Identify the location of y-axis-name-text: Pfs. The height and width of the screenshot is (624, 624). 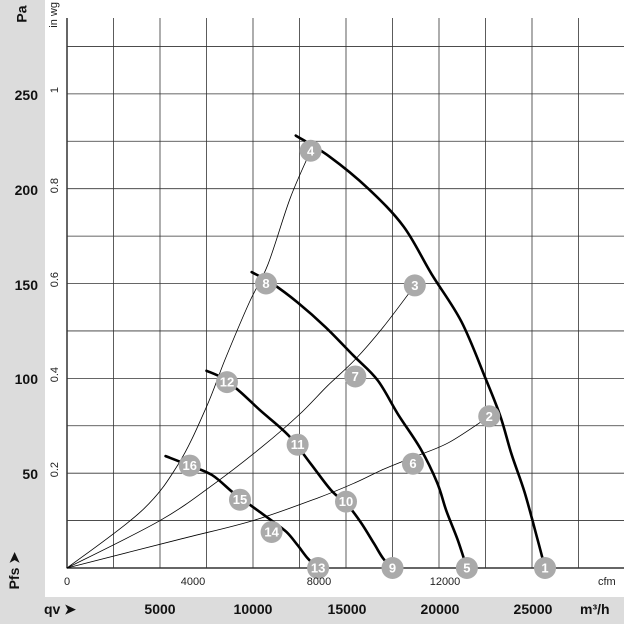
(14, 578).